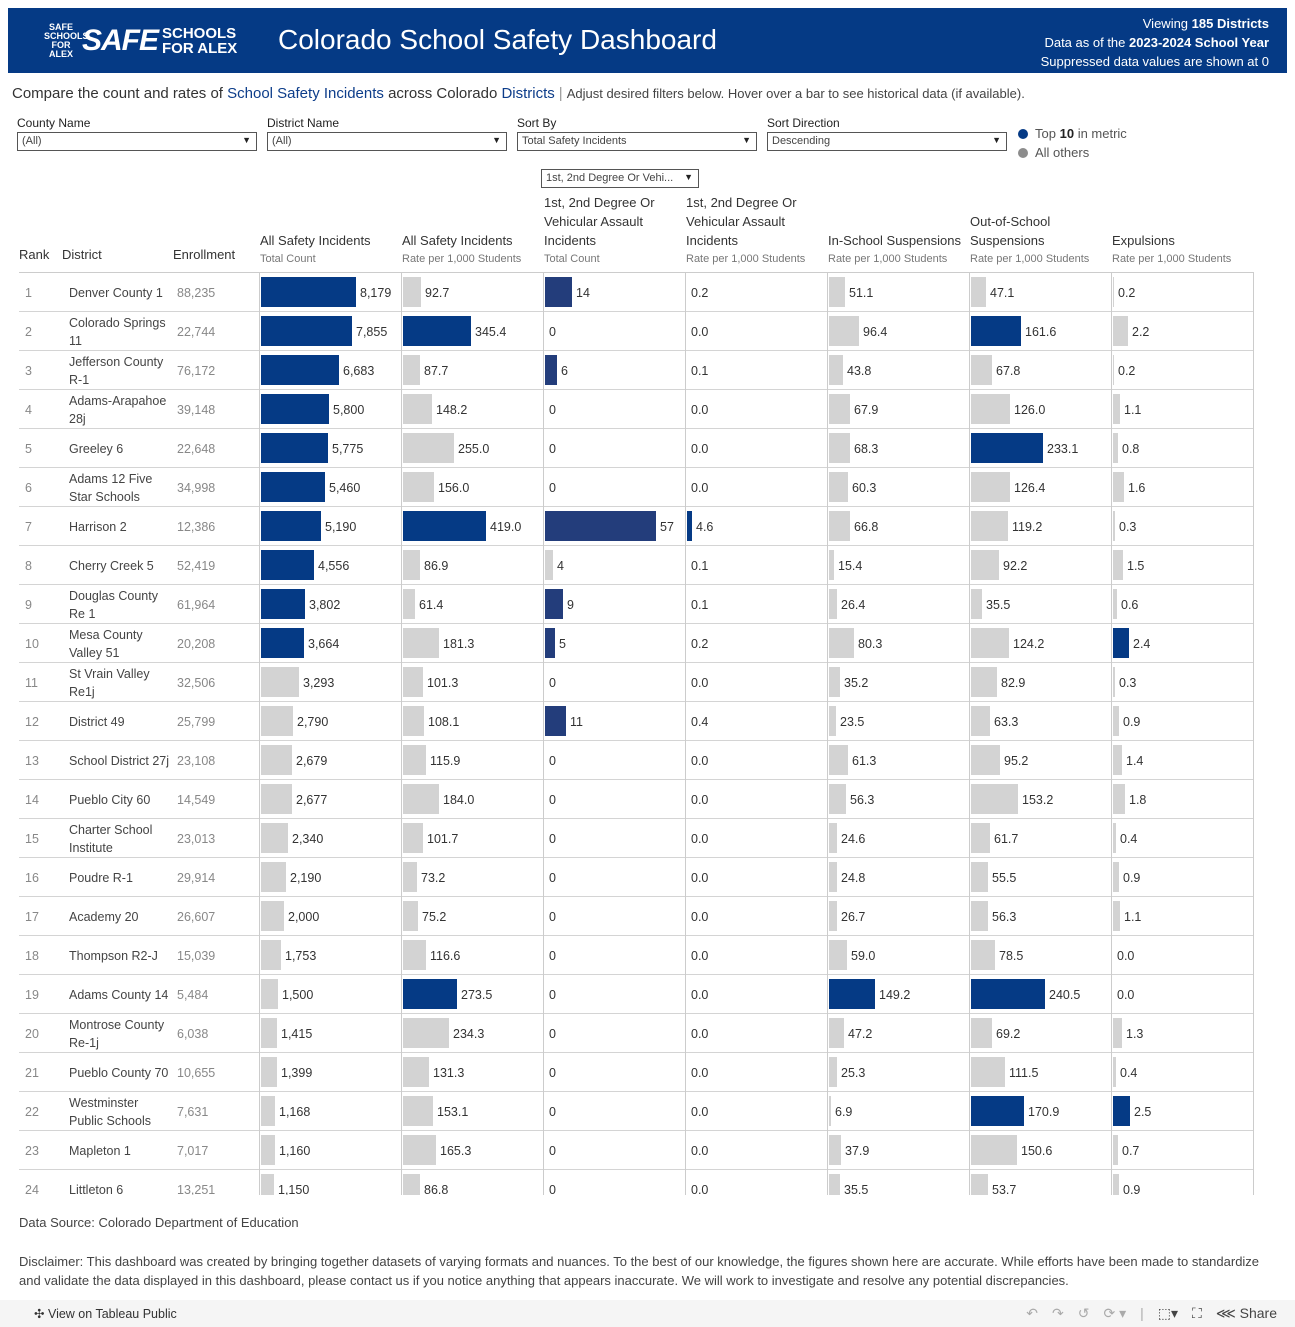 The image size is (1295, 1327). What do you see at coordinates (614, 370) in the screenshot?
I see `metric-cell: 6` at bounding box center [614, 370].